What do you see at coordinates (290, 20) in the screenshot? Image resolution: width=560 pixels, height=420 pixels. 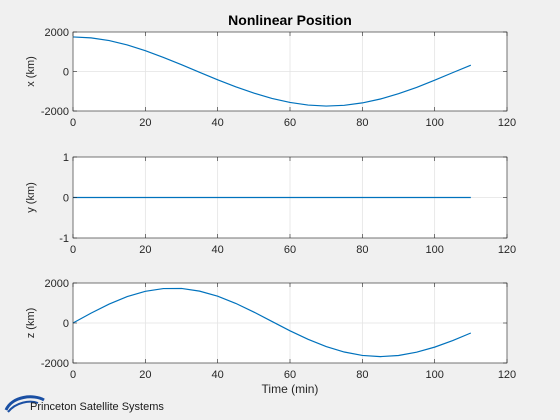 I see `chart-title: Nonlinear Position` at bounding box center [290, 20].